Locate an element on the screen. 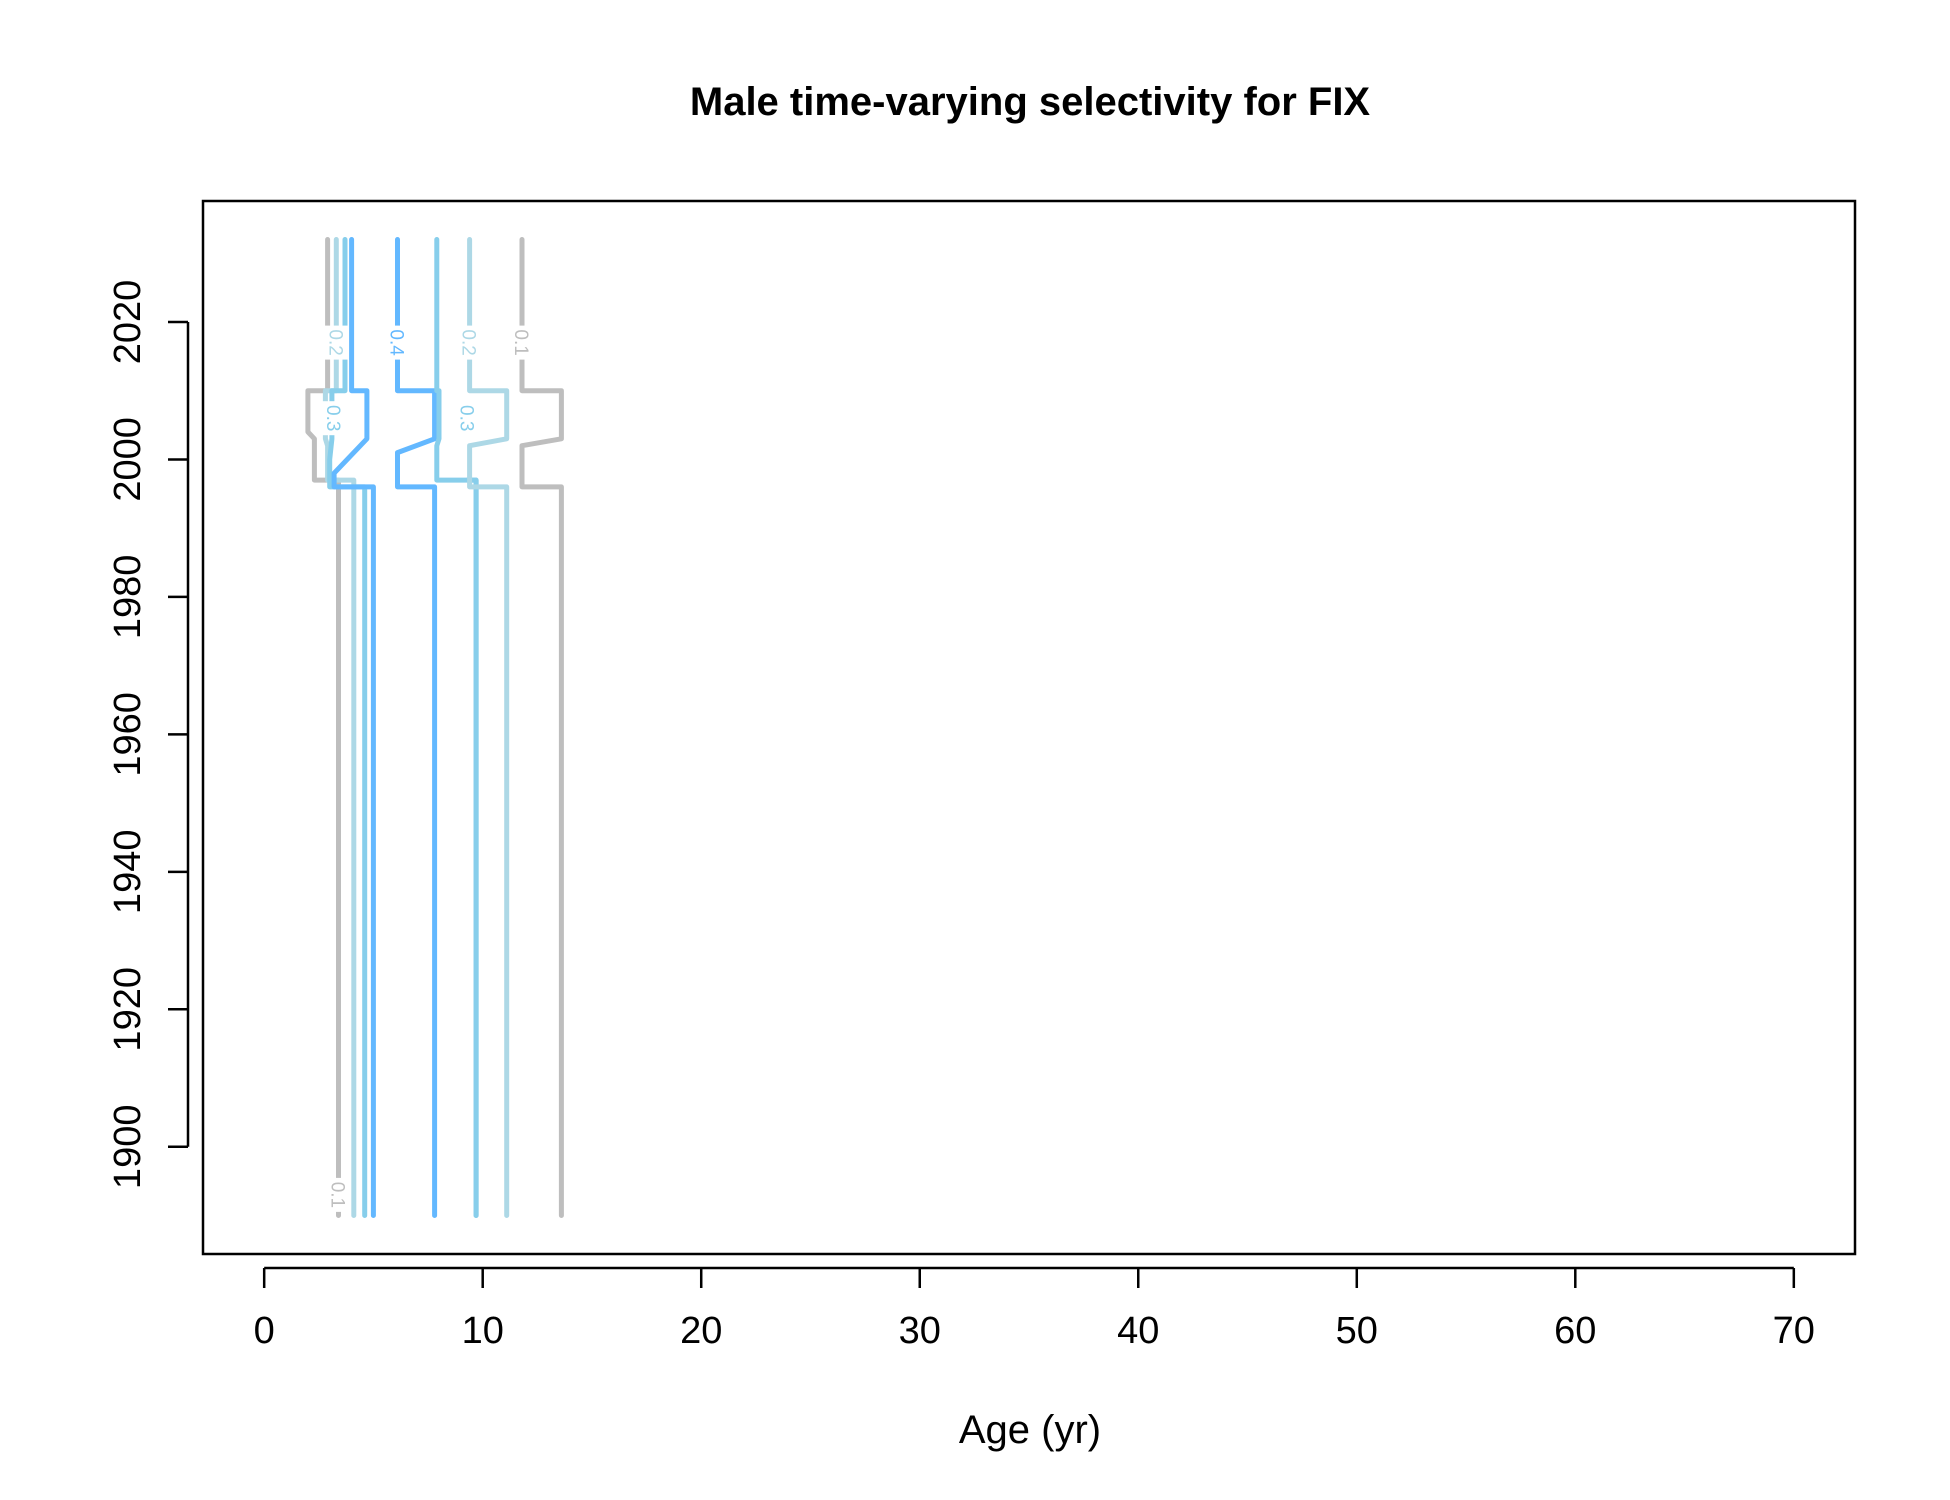 The image size is (1950, 1500). contour-label-1: 0.2 is located at coordinates (336, 342).